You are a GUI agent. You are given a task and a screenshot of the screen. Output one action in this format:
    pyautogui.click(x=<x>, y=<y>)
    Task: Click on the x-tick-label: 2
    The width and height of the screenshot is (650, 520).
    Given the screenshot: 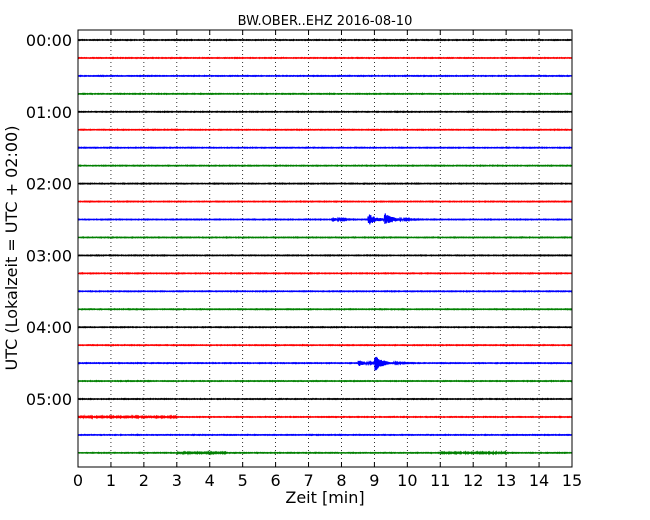 What is the action you would take?
    pyautogui.click(x=144, y=480)
    